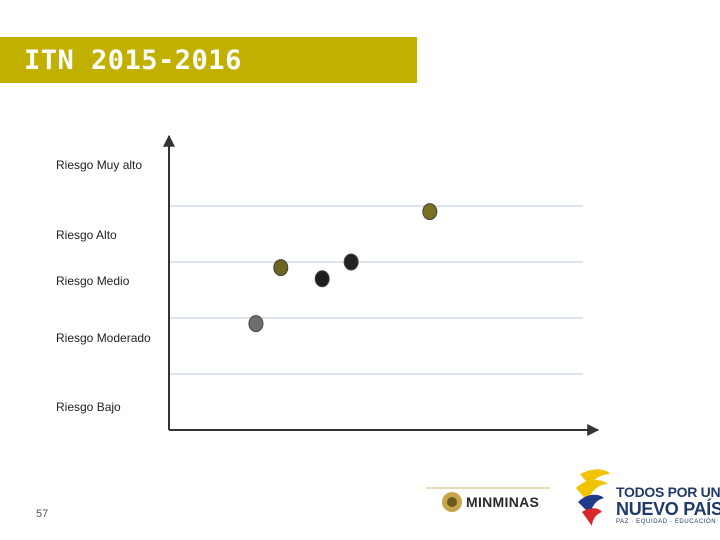  Describe the element at coordinates (88, 407) in the screenshot. I see `band-label-bajo: Riesgo Bajo` at that location.